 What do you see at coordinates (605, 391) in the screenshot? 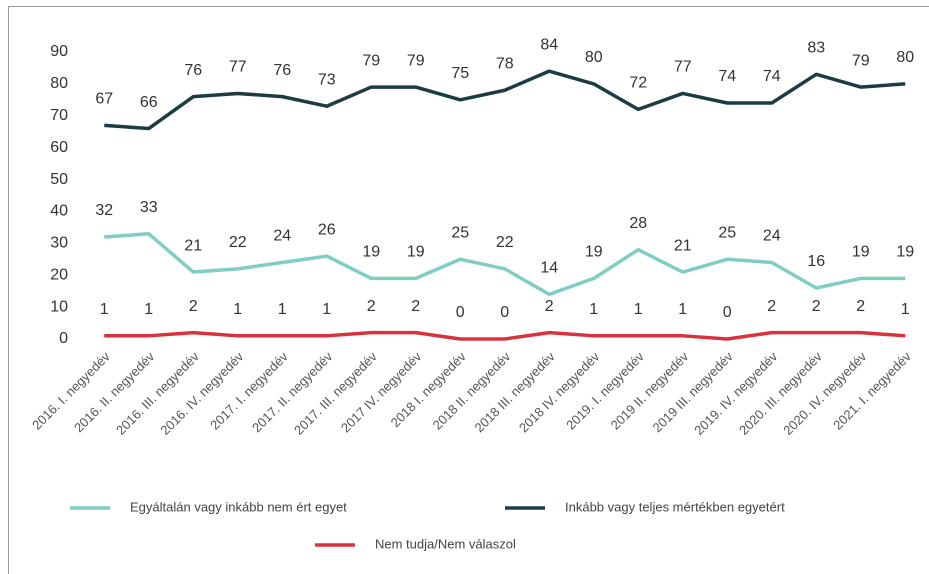
I see `x-tick-label: 2019. I. negyedév` at bounding box center [605, 391].